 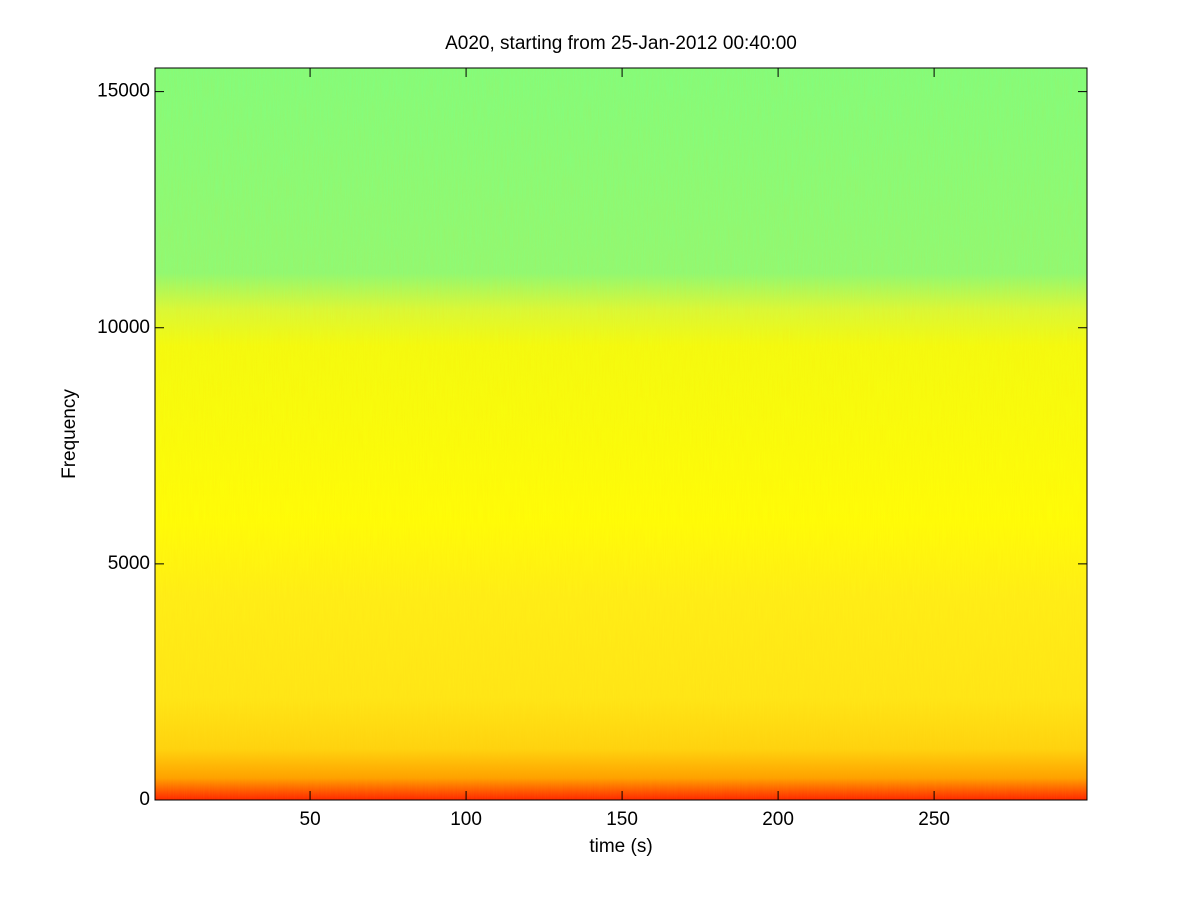 What do you see at coordinates (123, 91) in the screenshot?
I see `y-tick-label: 15000` at bounding box center [123, 91].